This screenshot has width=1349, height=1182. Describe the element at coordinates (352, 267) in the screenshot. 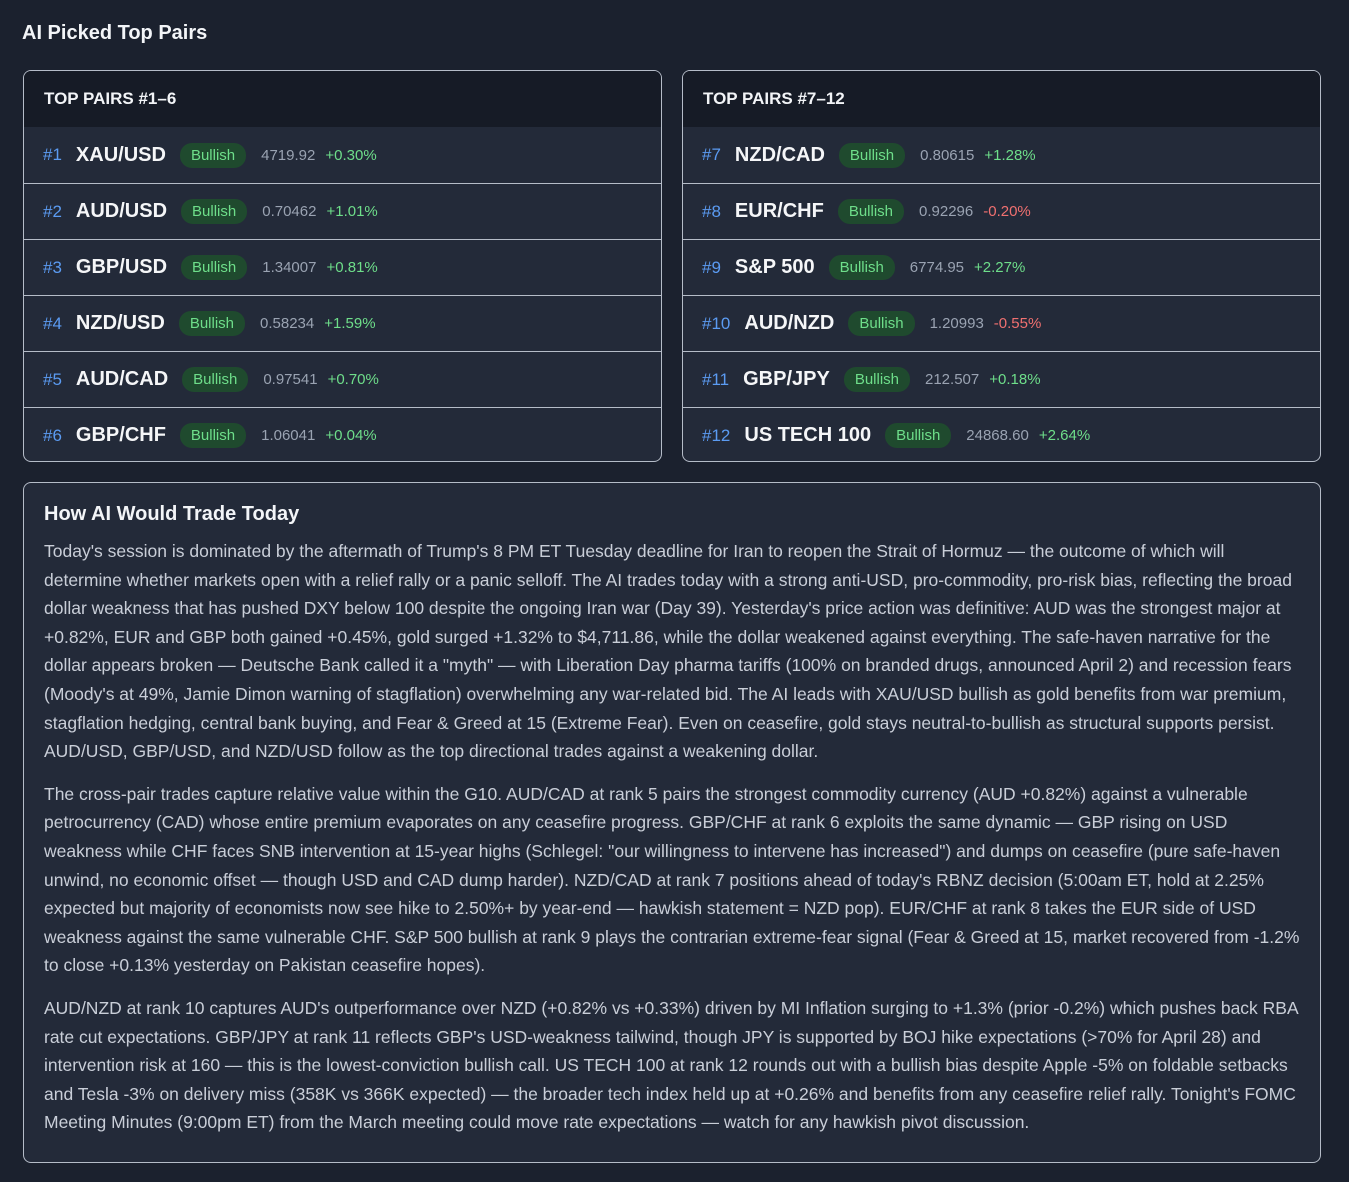

I see `pair-change: +0.81%` at that location.